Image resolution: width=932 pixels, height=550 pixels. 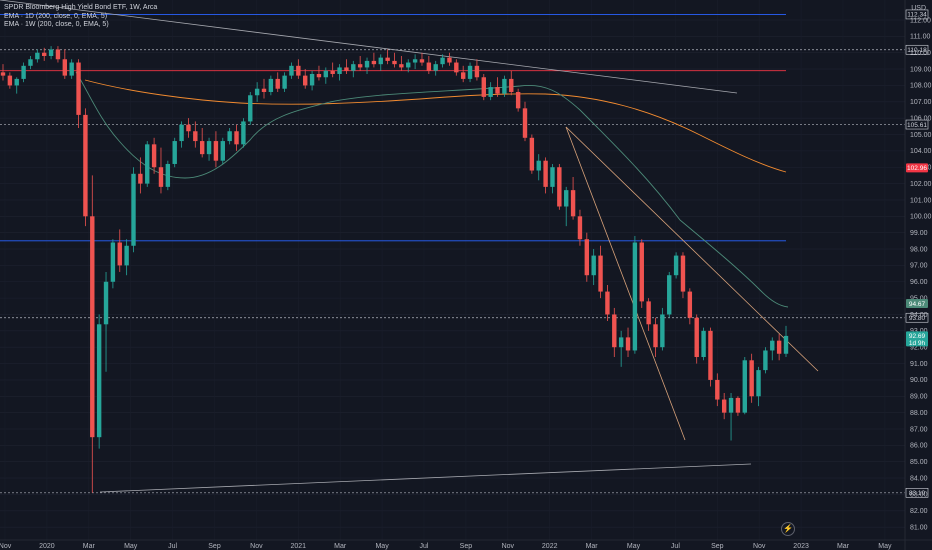 I want to click on lightning-icon: ⚡, so click(x=788, y=529).